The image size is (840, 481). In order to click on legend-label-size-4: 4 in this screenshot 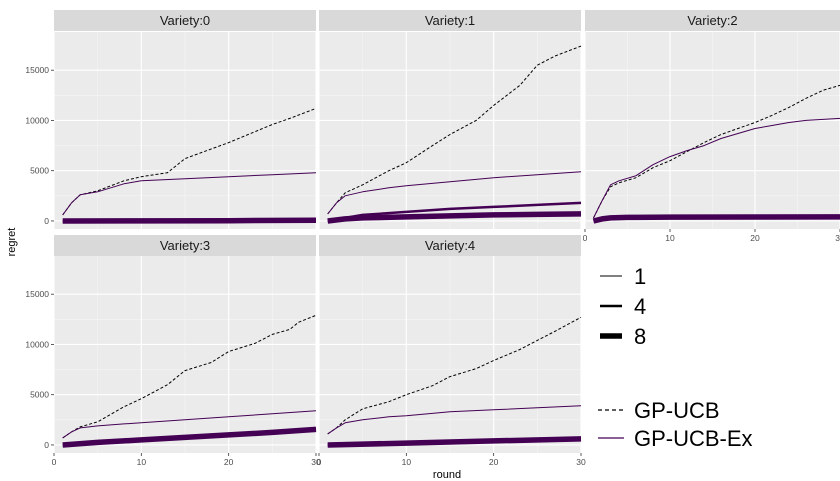, I will do `click(640, 306)`.